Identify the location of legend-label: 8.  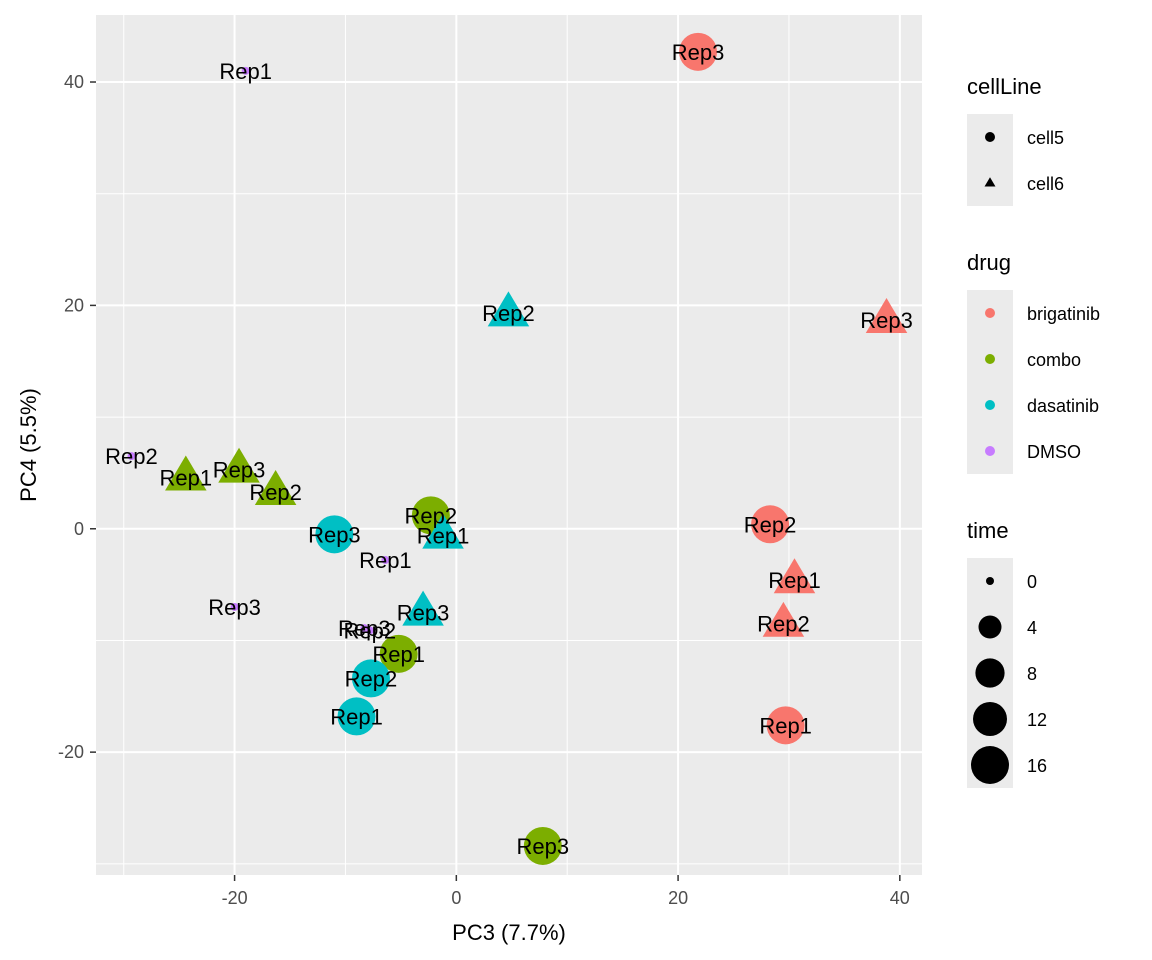
(1032, 674).